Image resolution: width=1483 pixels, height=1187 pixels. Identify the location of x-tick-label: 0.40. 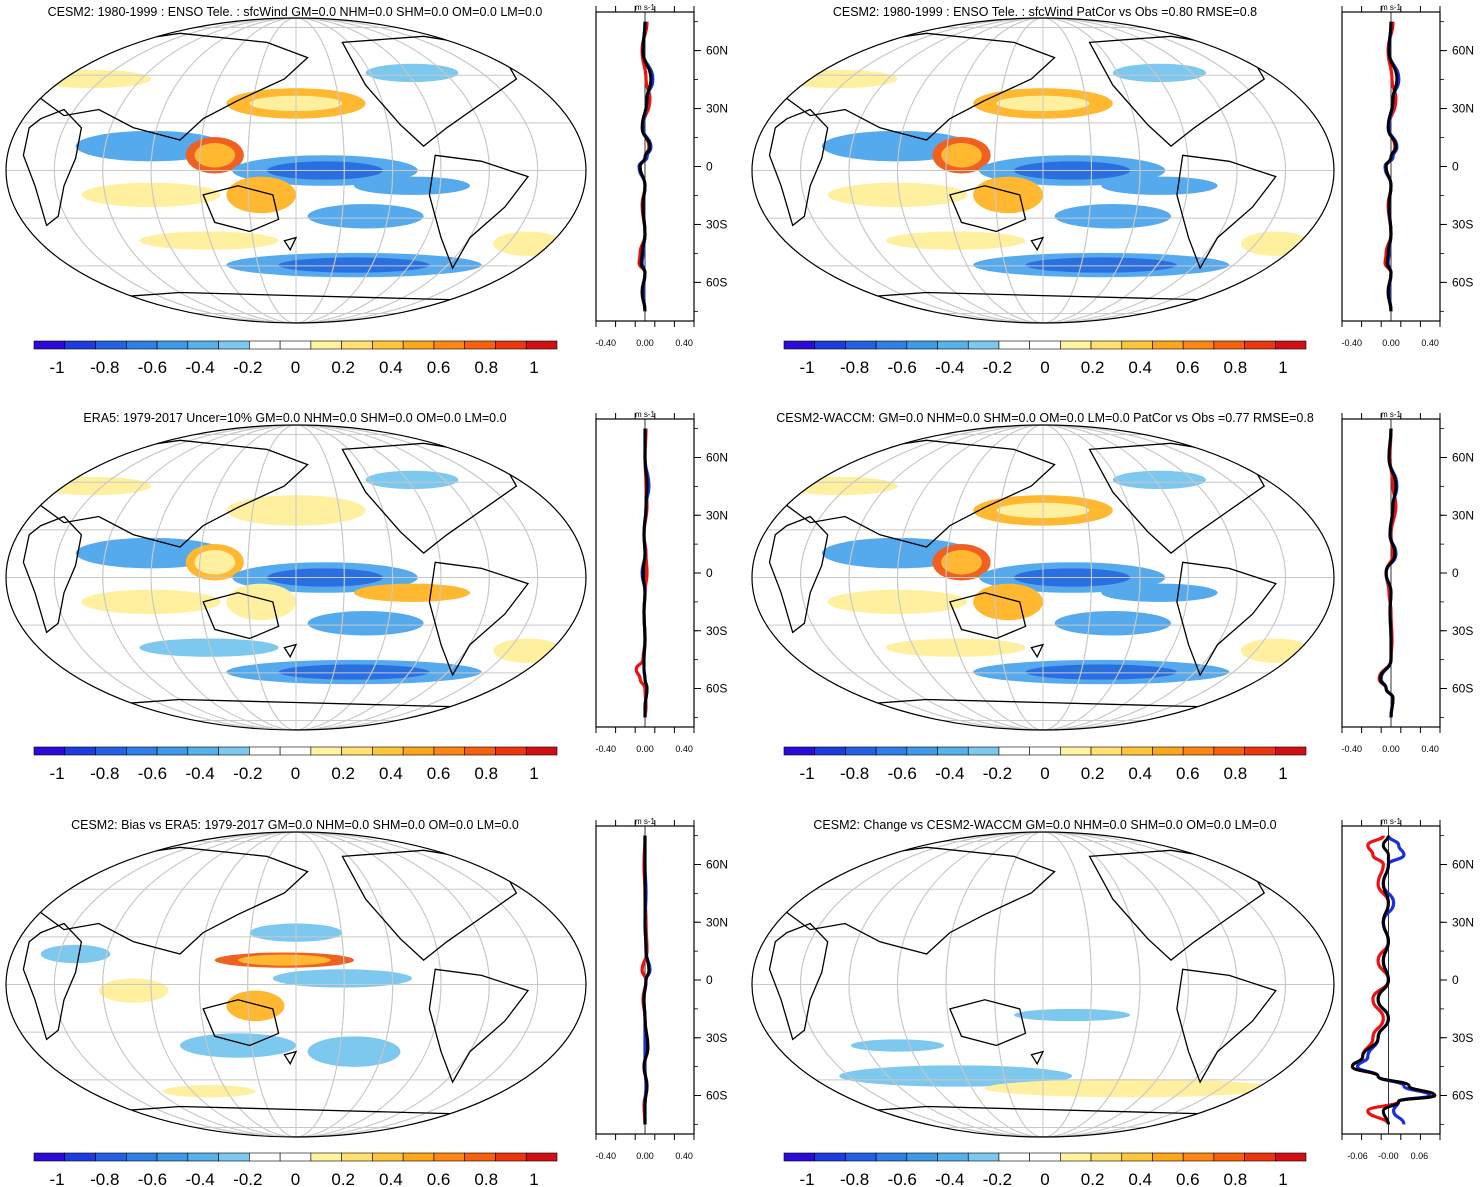
(1430, 749).